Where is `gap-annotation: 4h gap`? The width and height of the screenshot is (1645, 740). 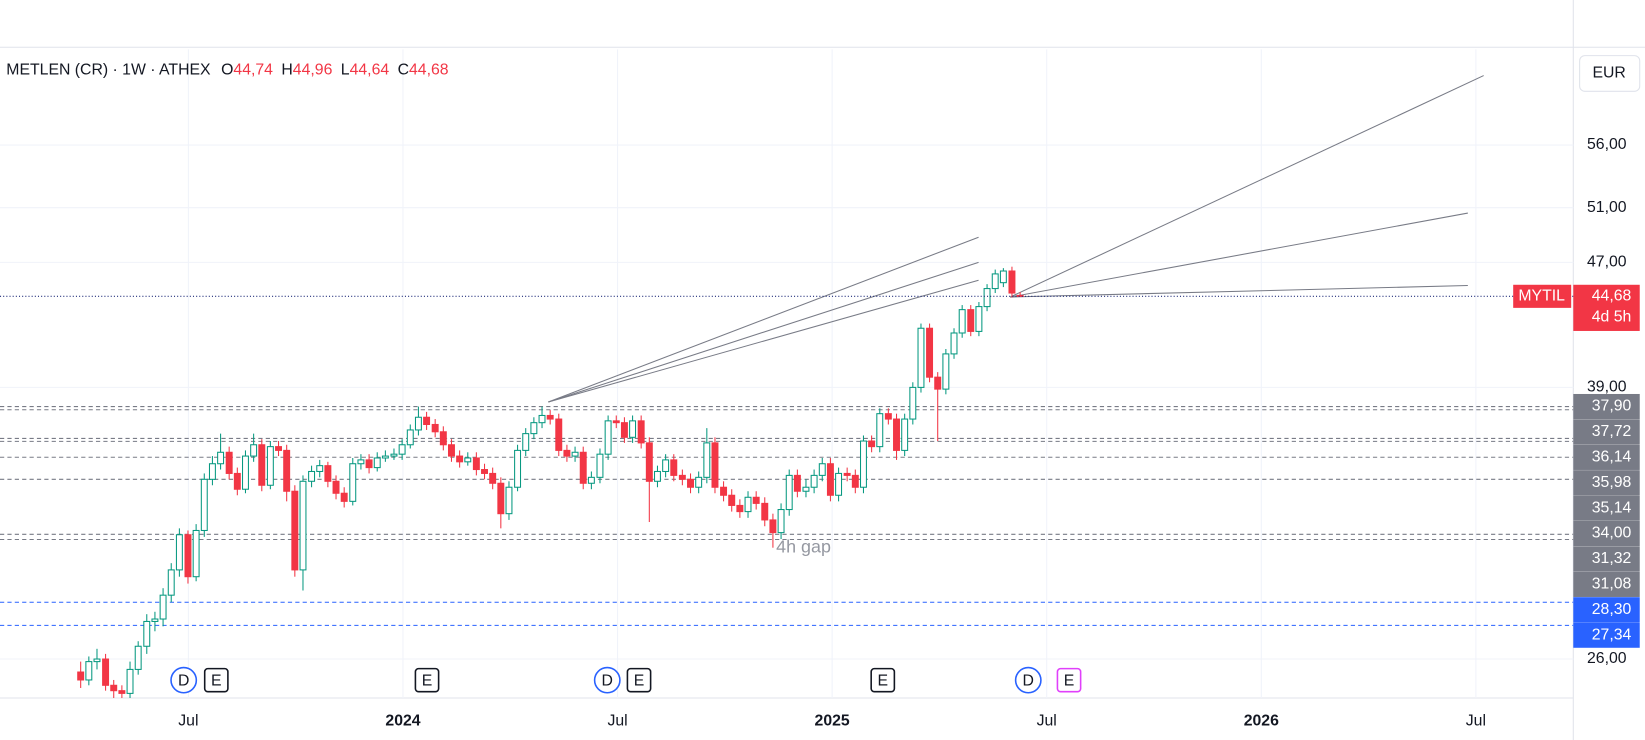
gap-annotation: 4h gap is located at coordinates (803, 547).